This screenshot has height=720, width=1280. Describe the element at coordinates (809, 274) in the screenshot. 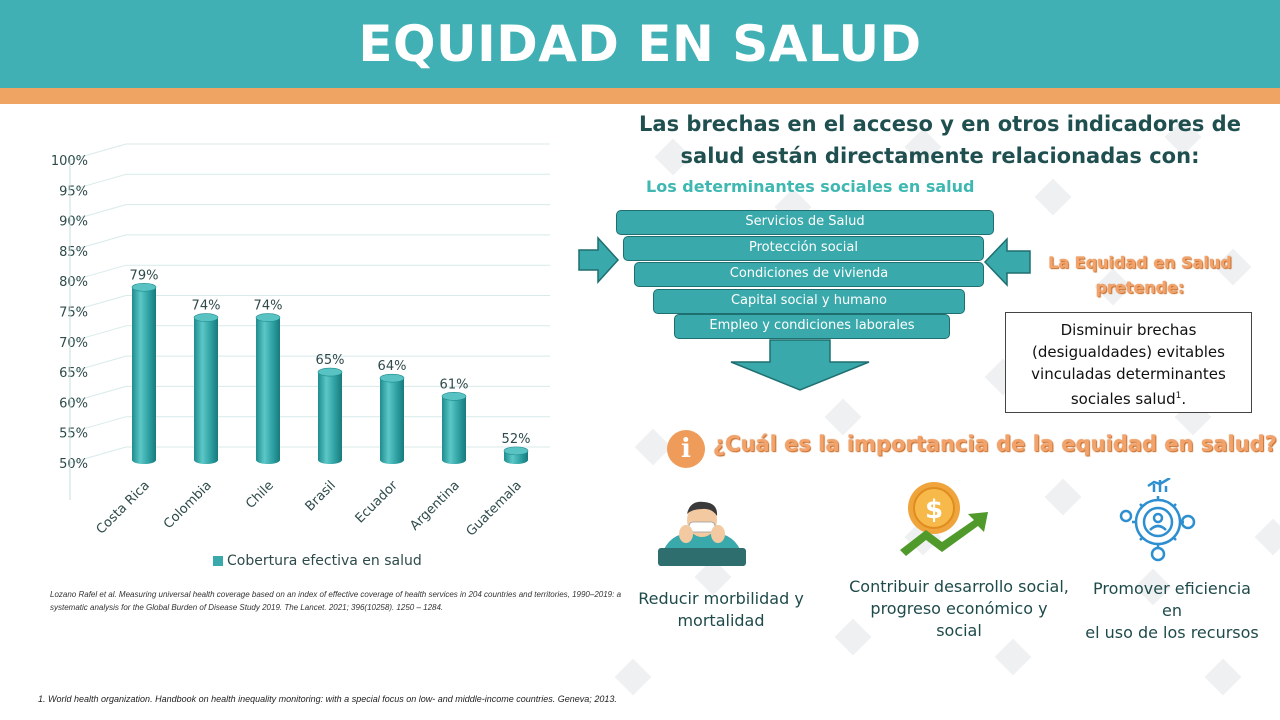

I see `funnel-level-3: Condiciones de vivienda` at that location.